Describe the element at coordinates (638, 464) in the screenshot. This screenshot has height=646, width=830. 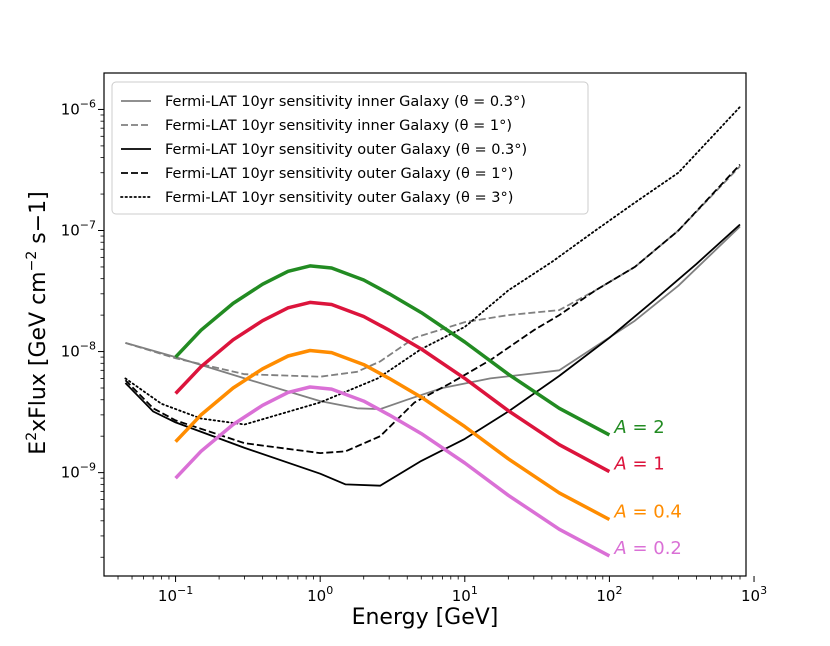
I see `series-annotation: A = 1` at that location.